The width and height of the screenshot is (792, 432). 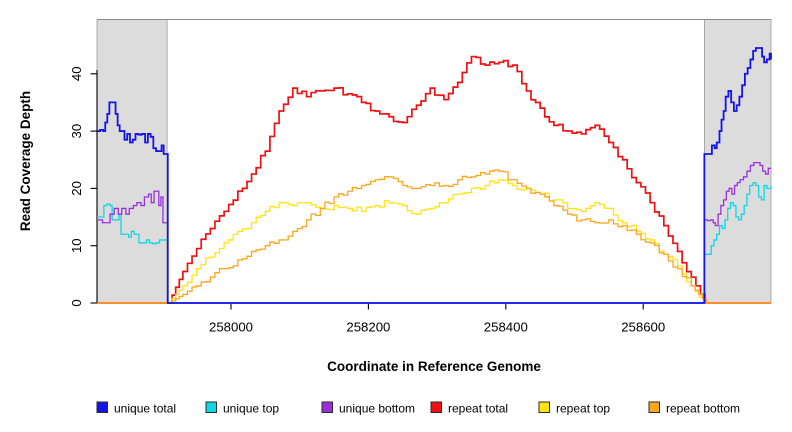 What do you see at coordinates (76, 302) in the screenshot?
I see `y-tick-label: 0` at bounding box center [76, 302].